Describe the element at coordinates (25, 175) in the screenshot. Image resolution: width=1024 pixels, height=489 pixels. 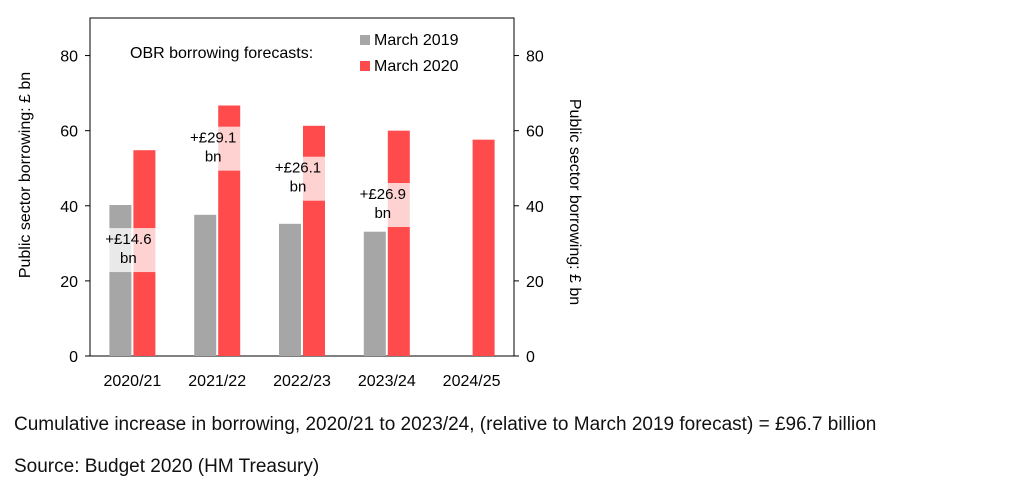
I see `y-axis-title-left: Public sector borrowing: £ bn` at that location.